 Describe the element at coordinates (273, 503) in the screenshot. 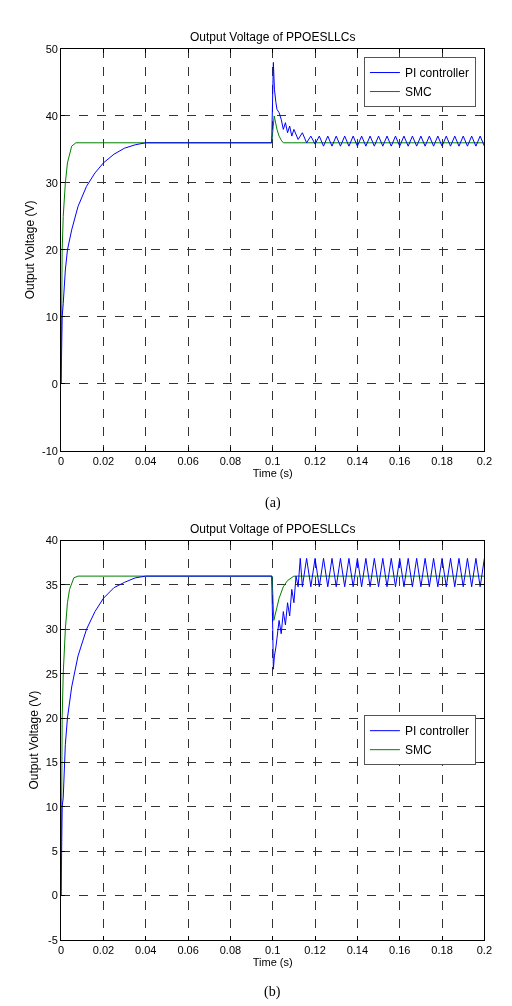

I see `text: (a)` at that location.